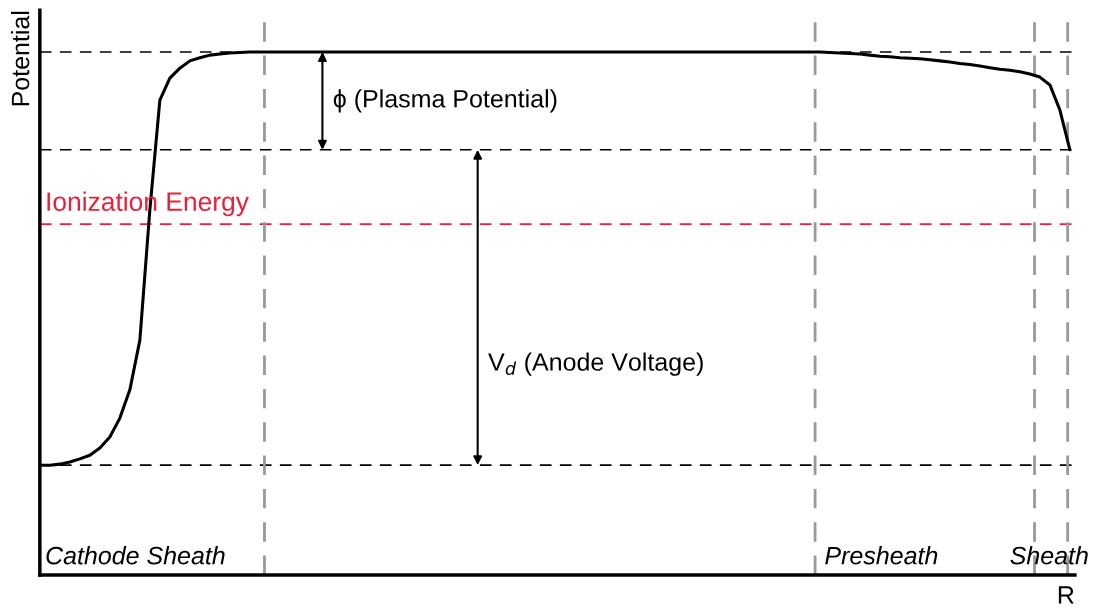 This screenshot has width=1107, height=614. I want to click on annotation: Presheath, so click(881, 555).